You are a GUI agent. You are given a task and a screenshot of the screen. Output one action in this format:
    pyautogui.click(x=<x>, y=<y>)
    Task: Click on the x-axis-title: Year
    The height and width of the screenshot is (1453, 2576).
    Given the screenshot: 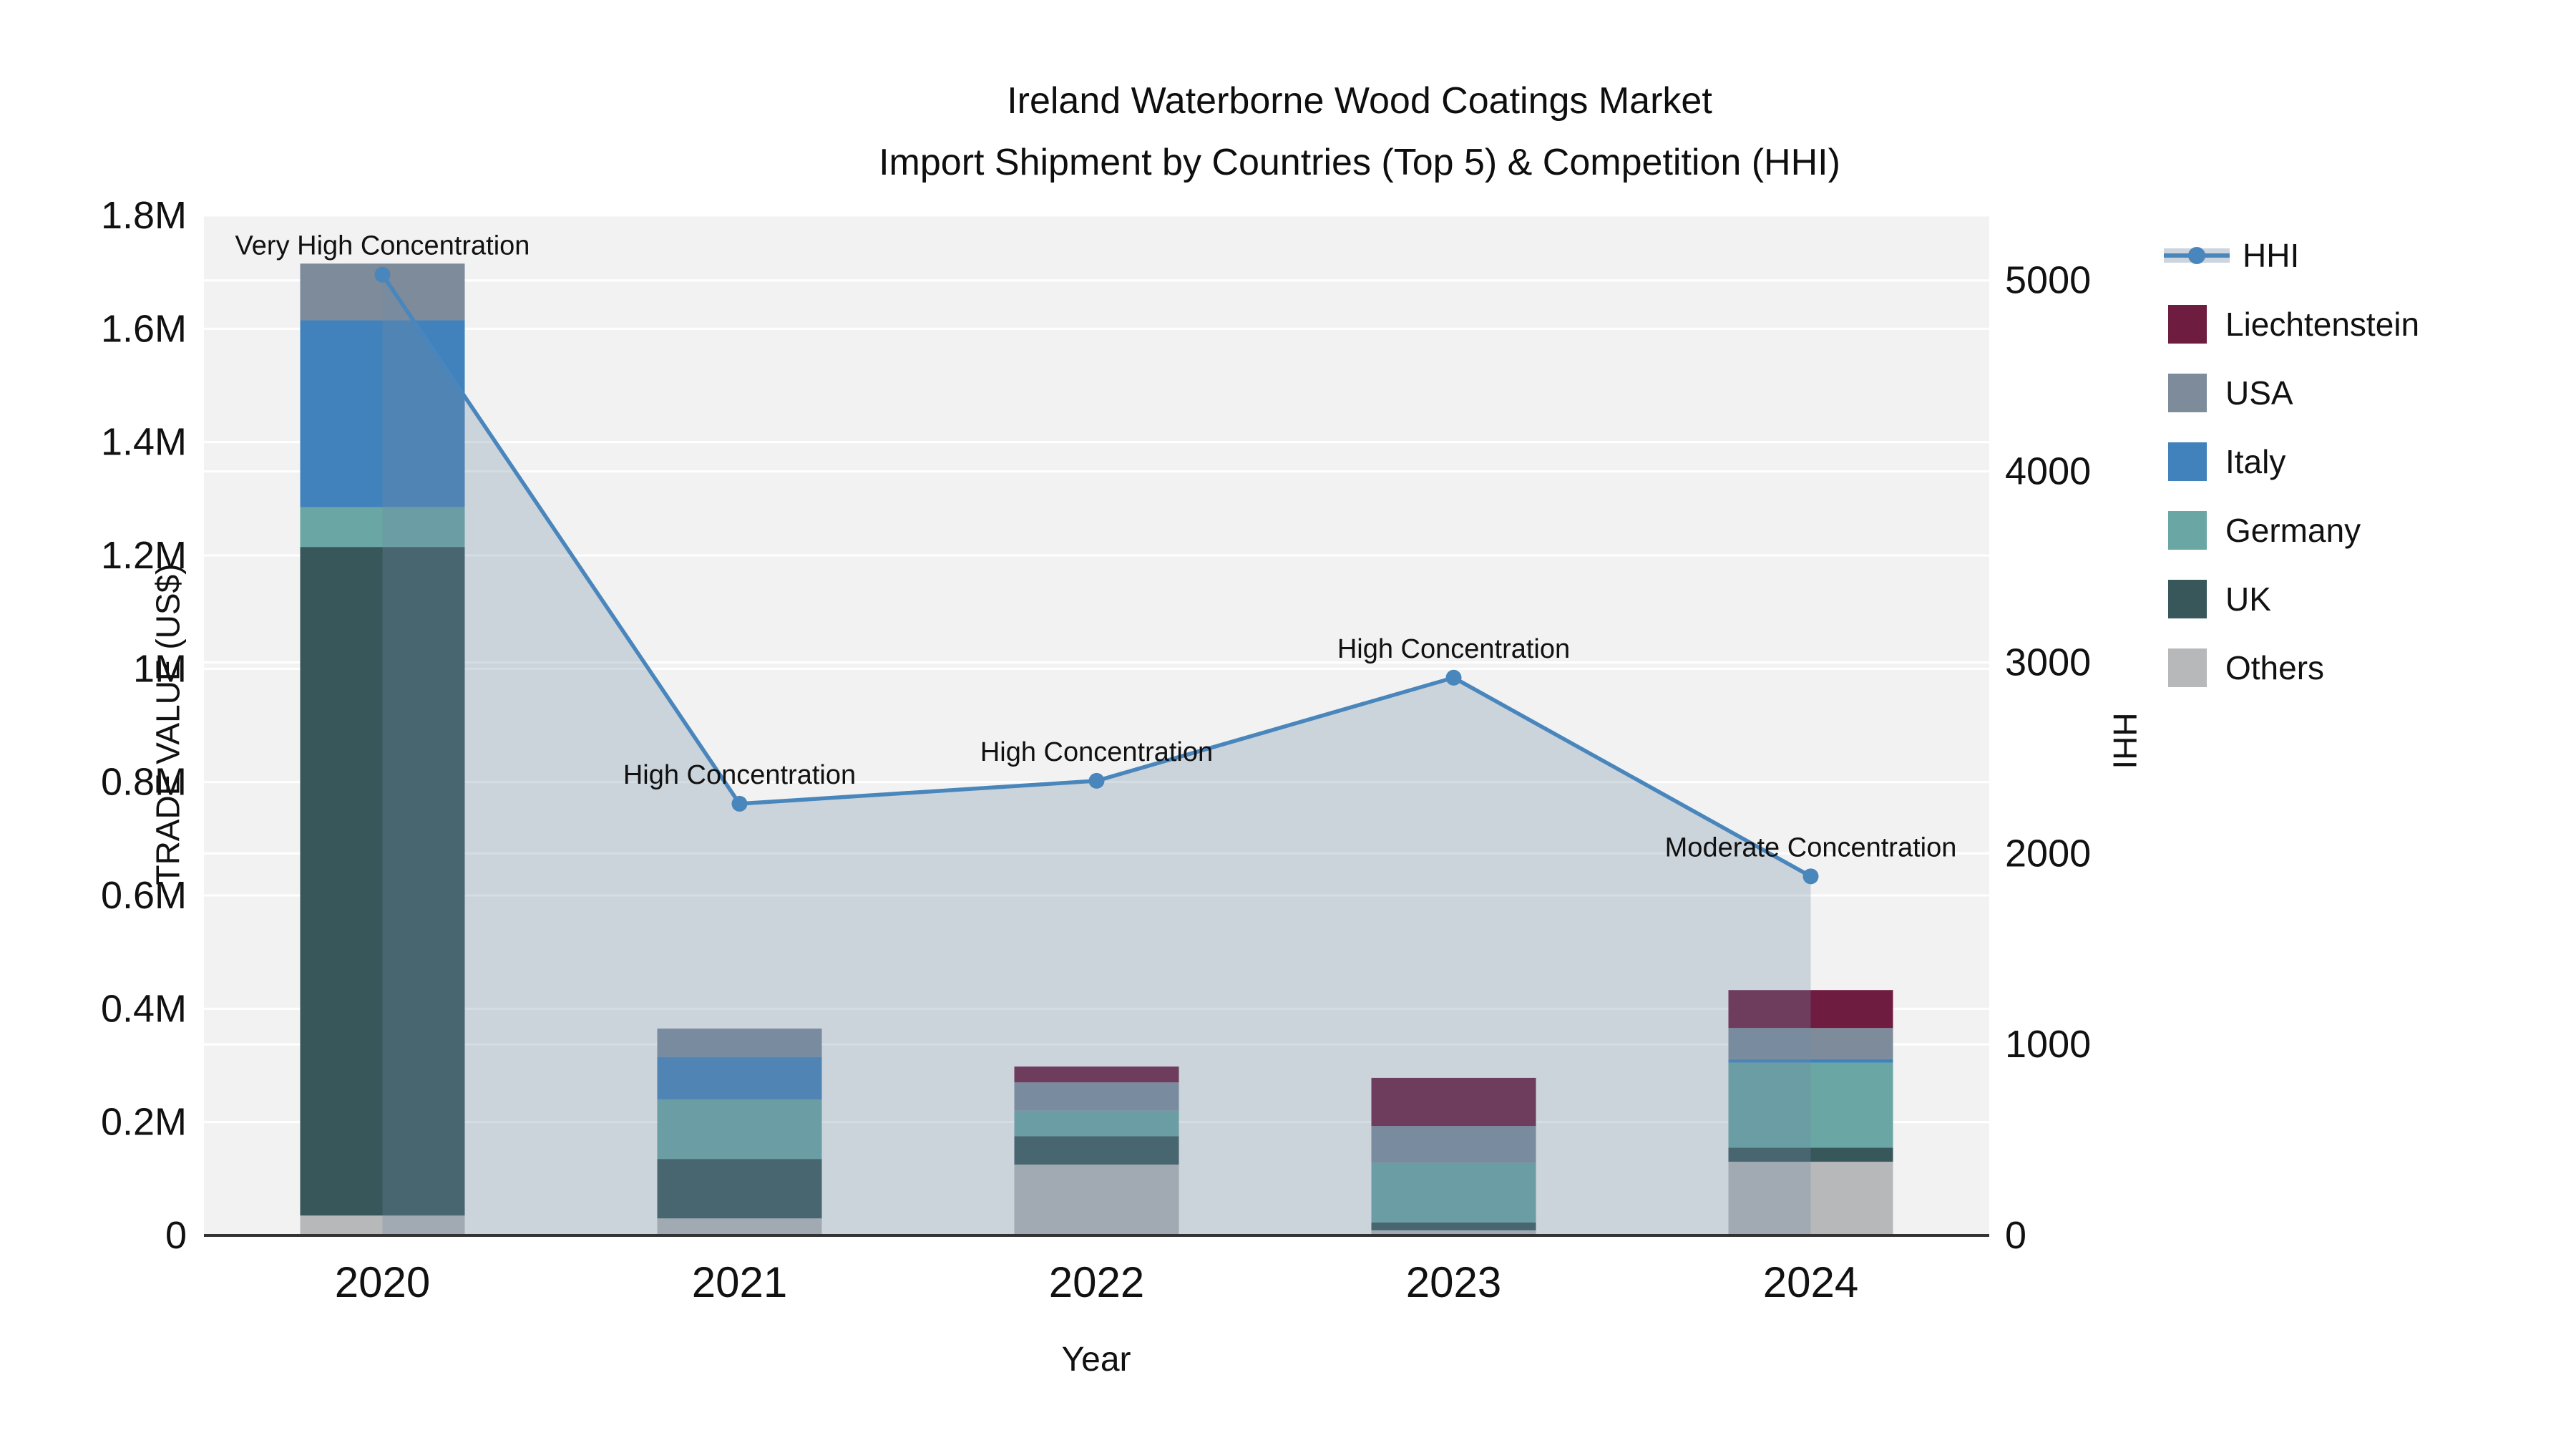 What is the action you would take?
    pyautogui.click(x=1096, y=1360)
    